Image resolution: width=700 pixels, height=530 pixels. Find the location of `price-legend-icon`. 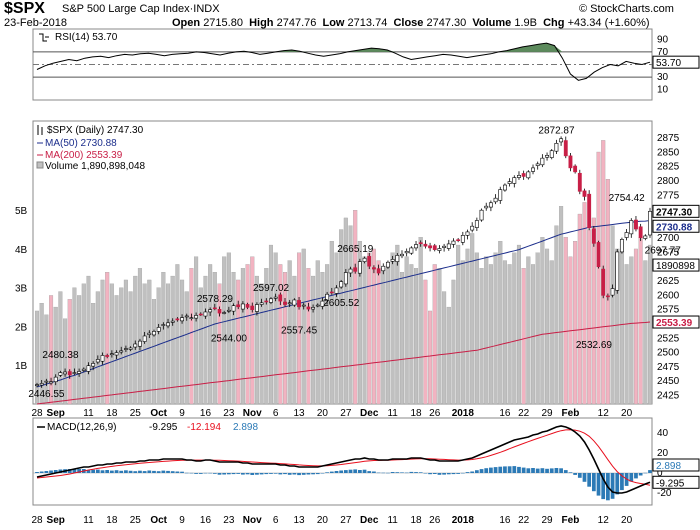

price-legend-icon is located at coordinates (40, 130).